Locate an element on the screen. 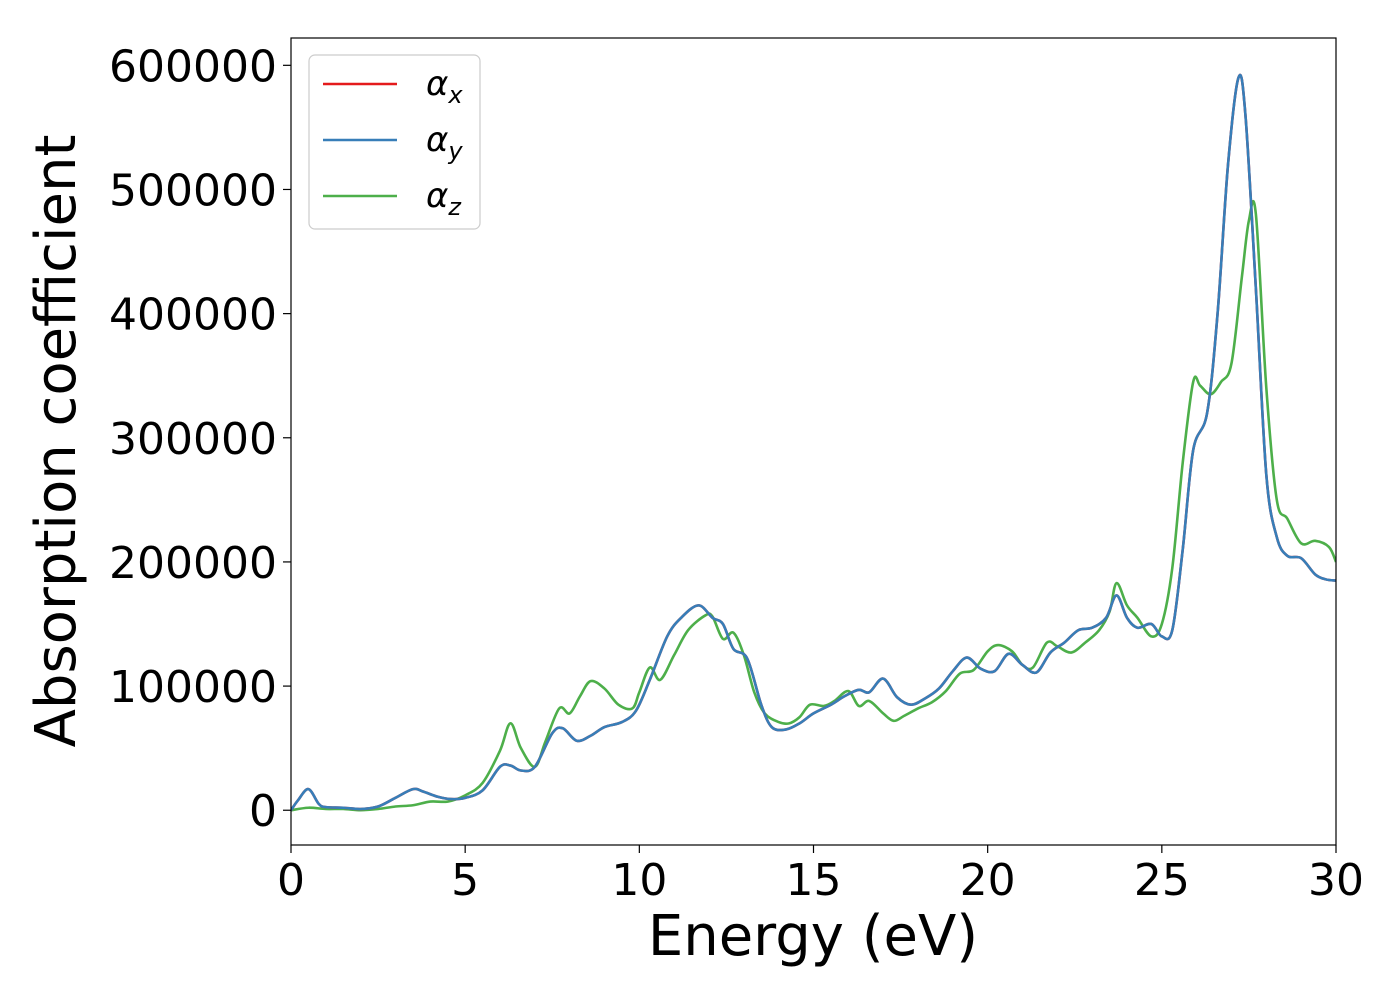 This screenshot has width=1400, height=1000. x-tick-label: 25 is located at coordinates (1162, 880).